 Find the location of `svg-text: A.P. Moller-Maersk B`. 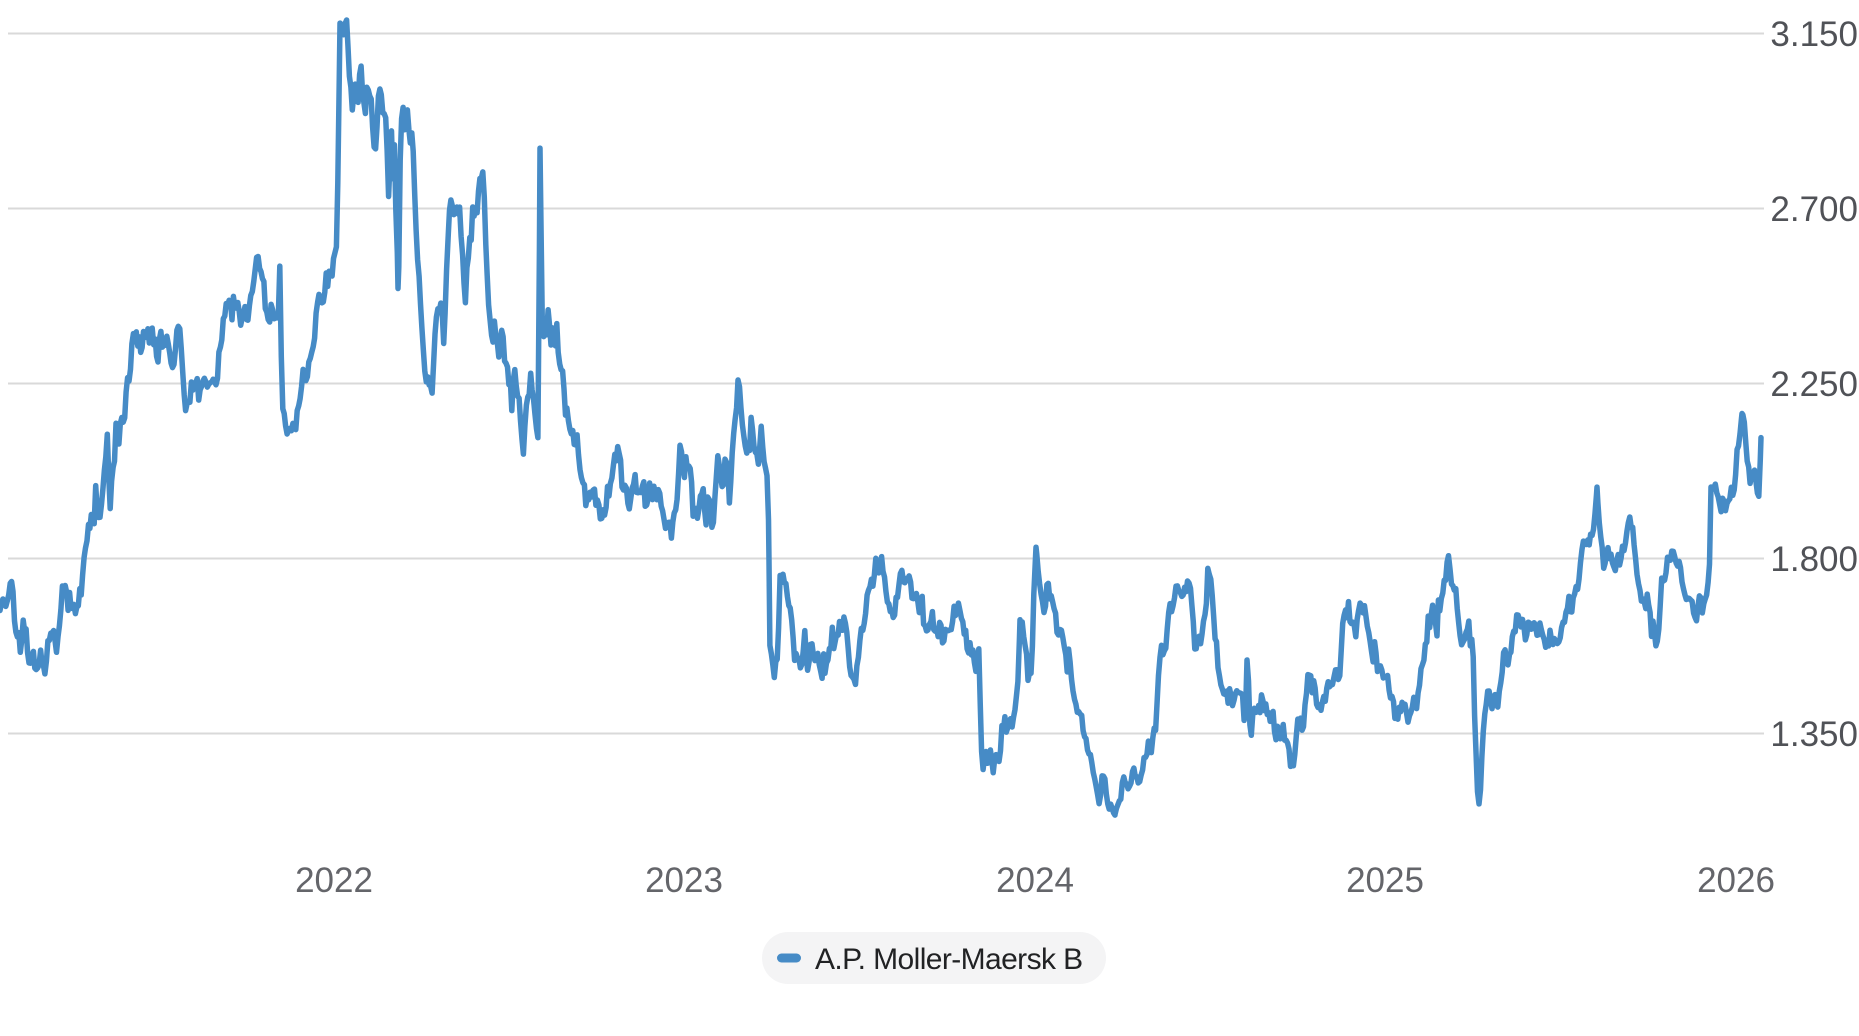

svg-text: A.P. Moller-Maersk B is located at coordinates (949, 959).